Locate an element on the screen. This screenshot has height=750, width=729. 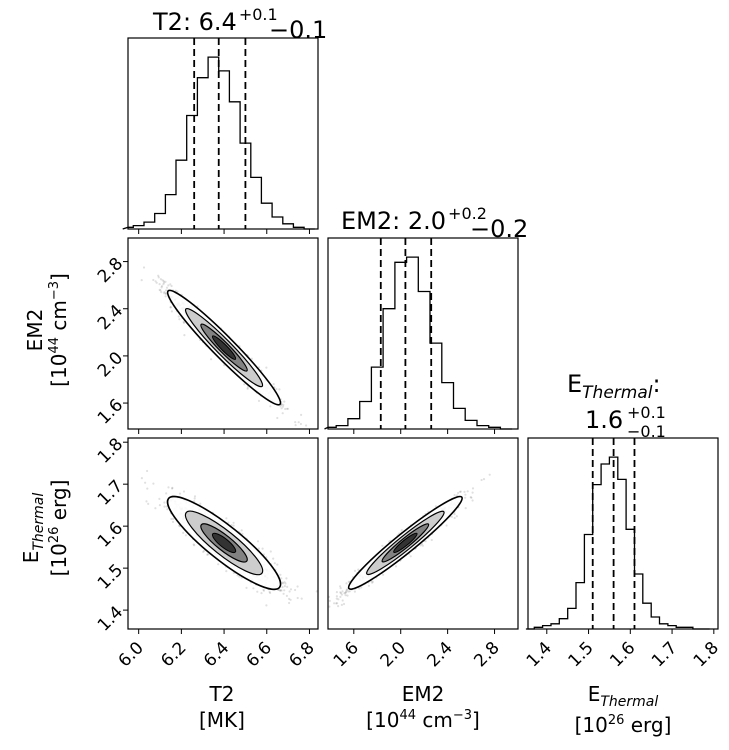
title-em2-minus: −0.2 is located at coordinates (499, 229).